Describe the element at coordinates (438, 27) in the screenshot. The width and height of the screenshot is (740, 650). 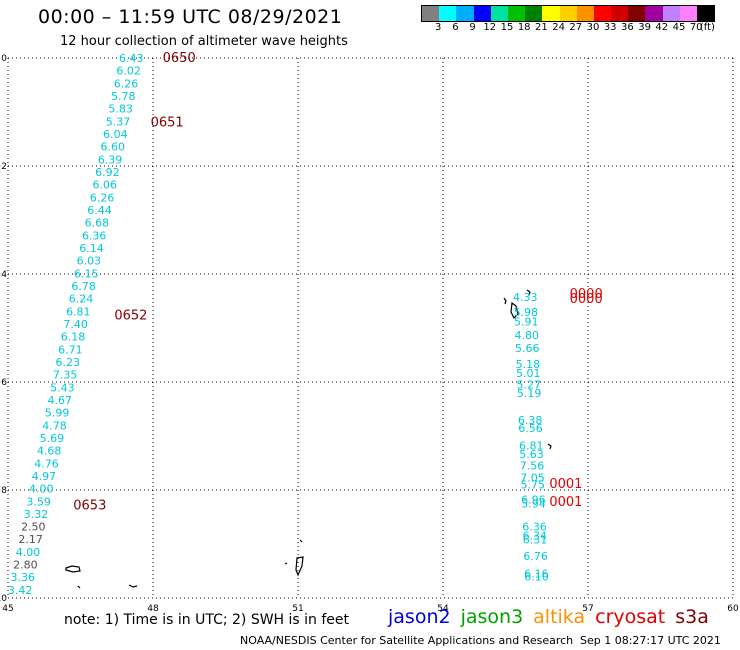
I see `scale-label: 3` at that location.